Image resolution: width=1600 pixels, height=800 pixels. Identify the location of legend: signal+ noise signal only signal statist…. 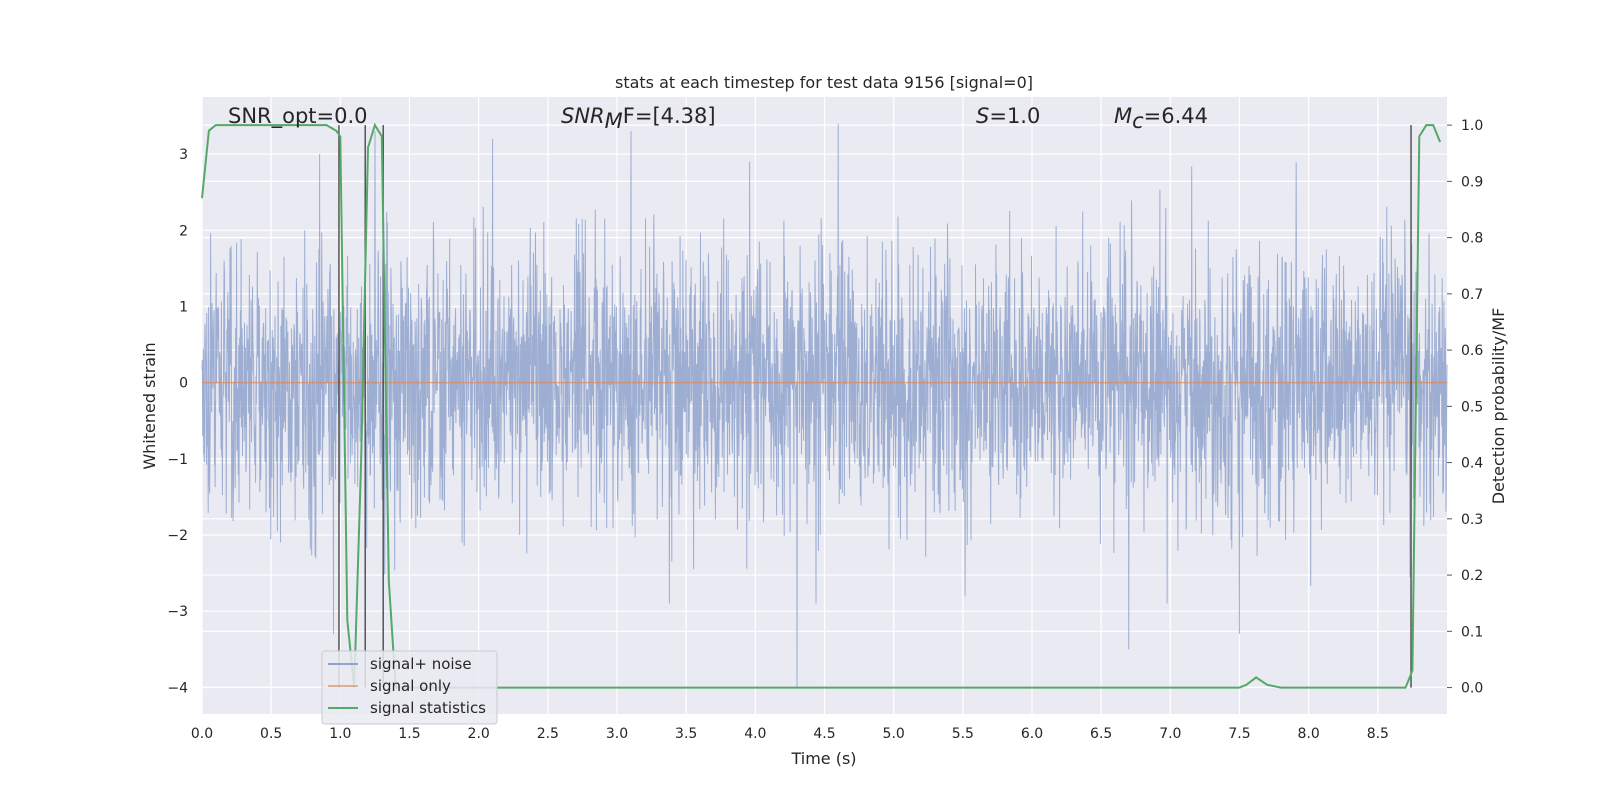
(409, 687).